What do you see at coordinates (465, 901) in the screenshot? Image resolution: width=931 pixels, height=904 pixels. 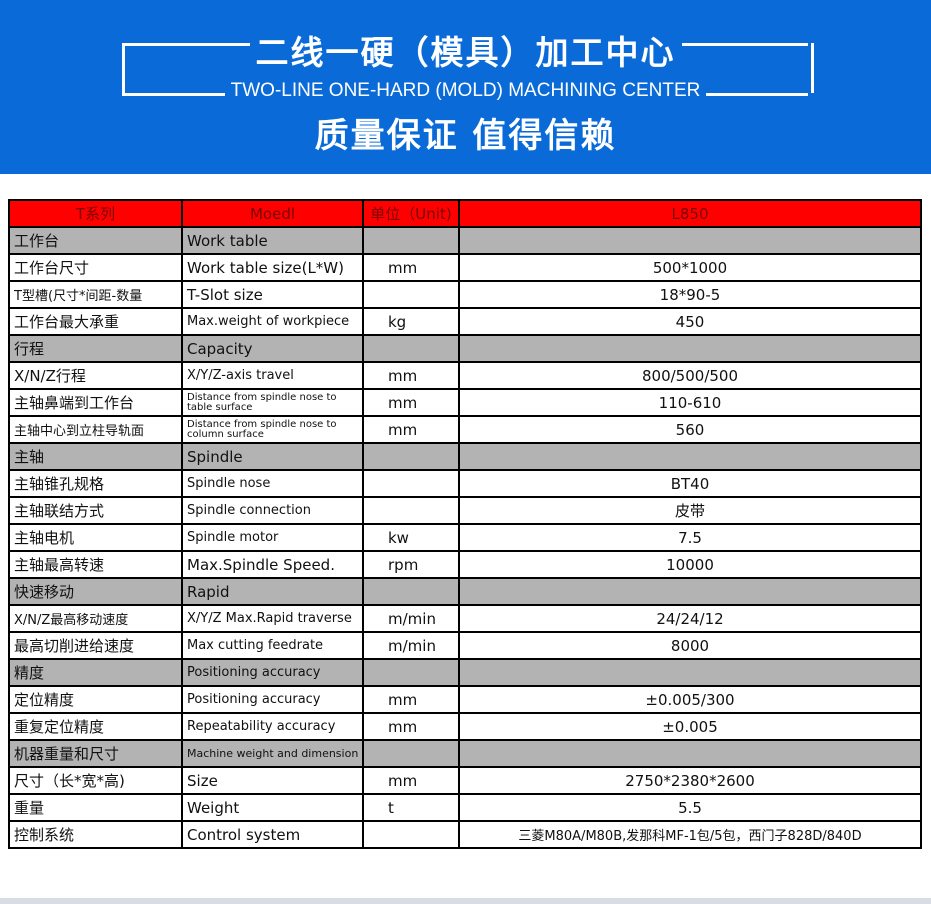 I see `bottom-divider` at bounding box center [465, 901].